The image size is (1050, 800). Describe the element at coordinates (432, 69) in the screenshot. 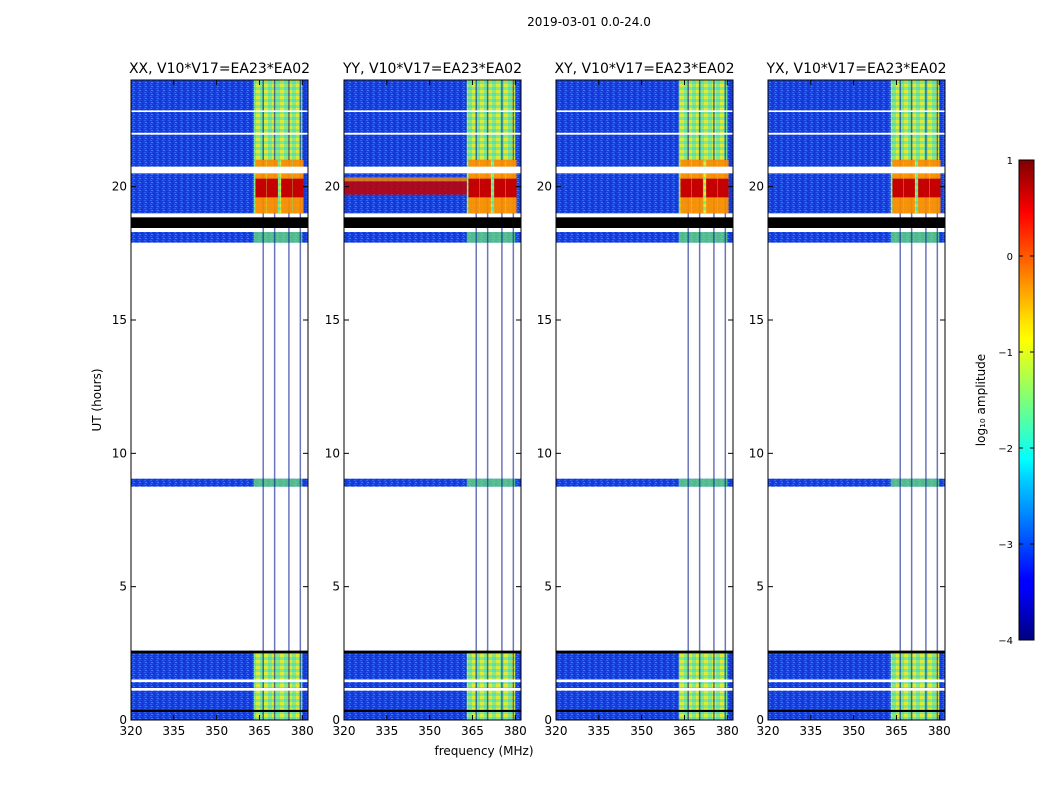

I see `panel-title: YY, V10*V17=EA23*EA02` at that location.